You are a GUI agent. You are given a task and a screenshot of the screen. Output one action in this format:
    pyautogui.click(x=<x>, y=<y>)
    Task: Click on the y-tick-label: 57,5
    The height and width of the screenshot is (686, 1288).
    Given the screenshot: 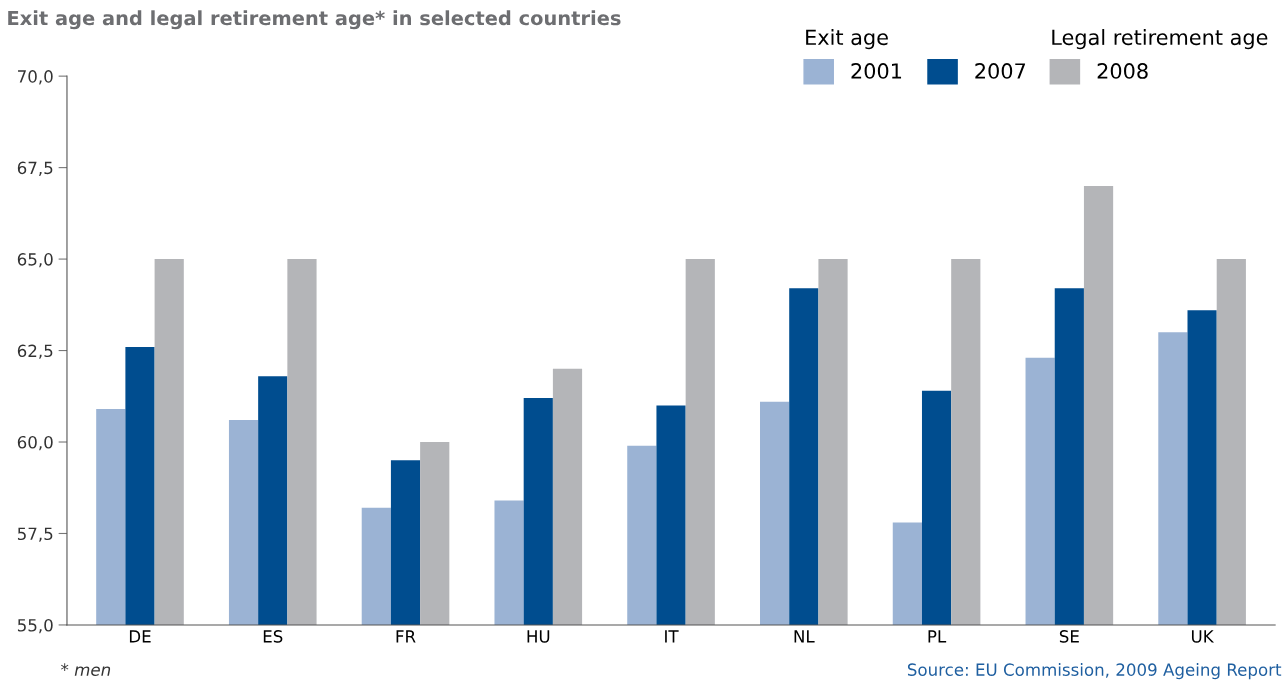 What is the action you would take?
    pyautogui.click(x=35, y=534)
    